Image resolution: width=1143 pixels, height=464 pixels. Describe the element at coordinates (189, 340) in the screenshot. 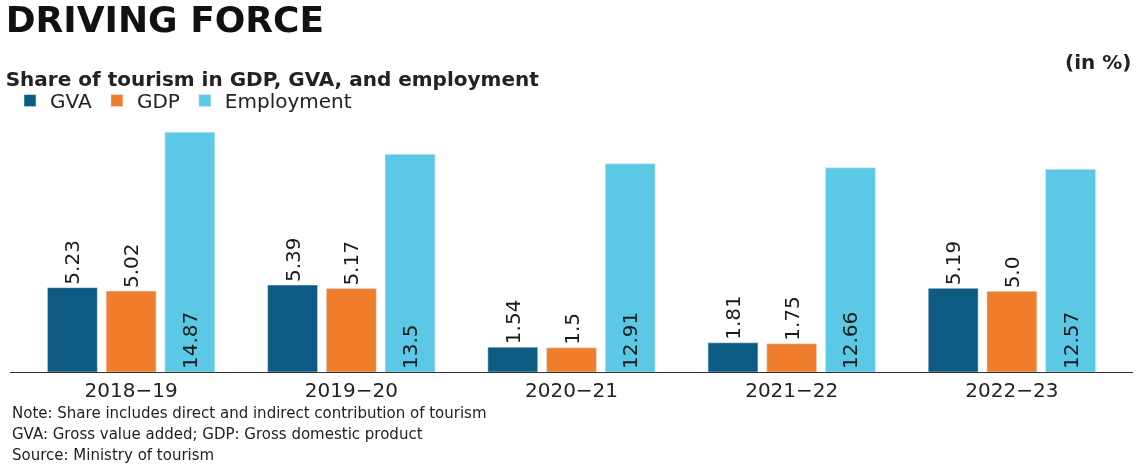

I see `data-label: 14.87` at that location.